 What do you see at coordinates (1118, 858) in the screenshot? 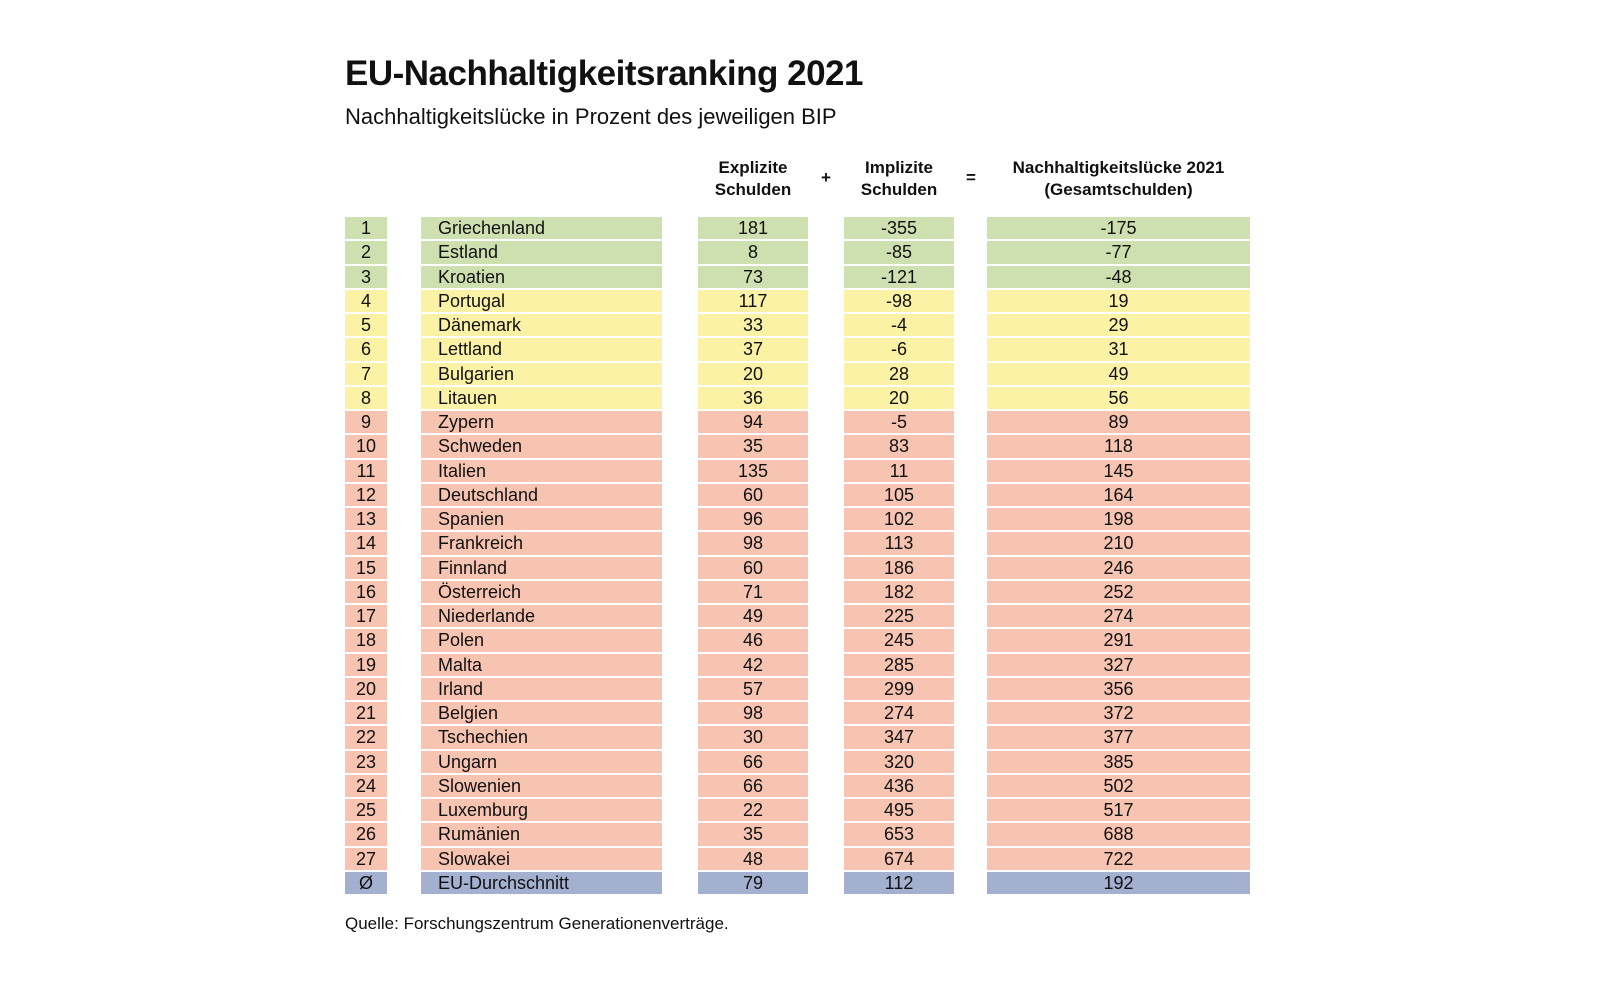
I see `total-gap-cell: 722` at bounding box center [1118, 858].